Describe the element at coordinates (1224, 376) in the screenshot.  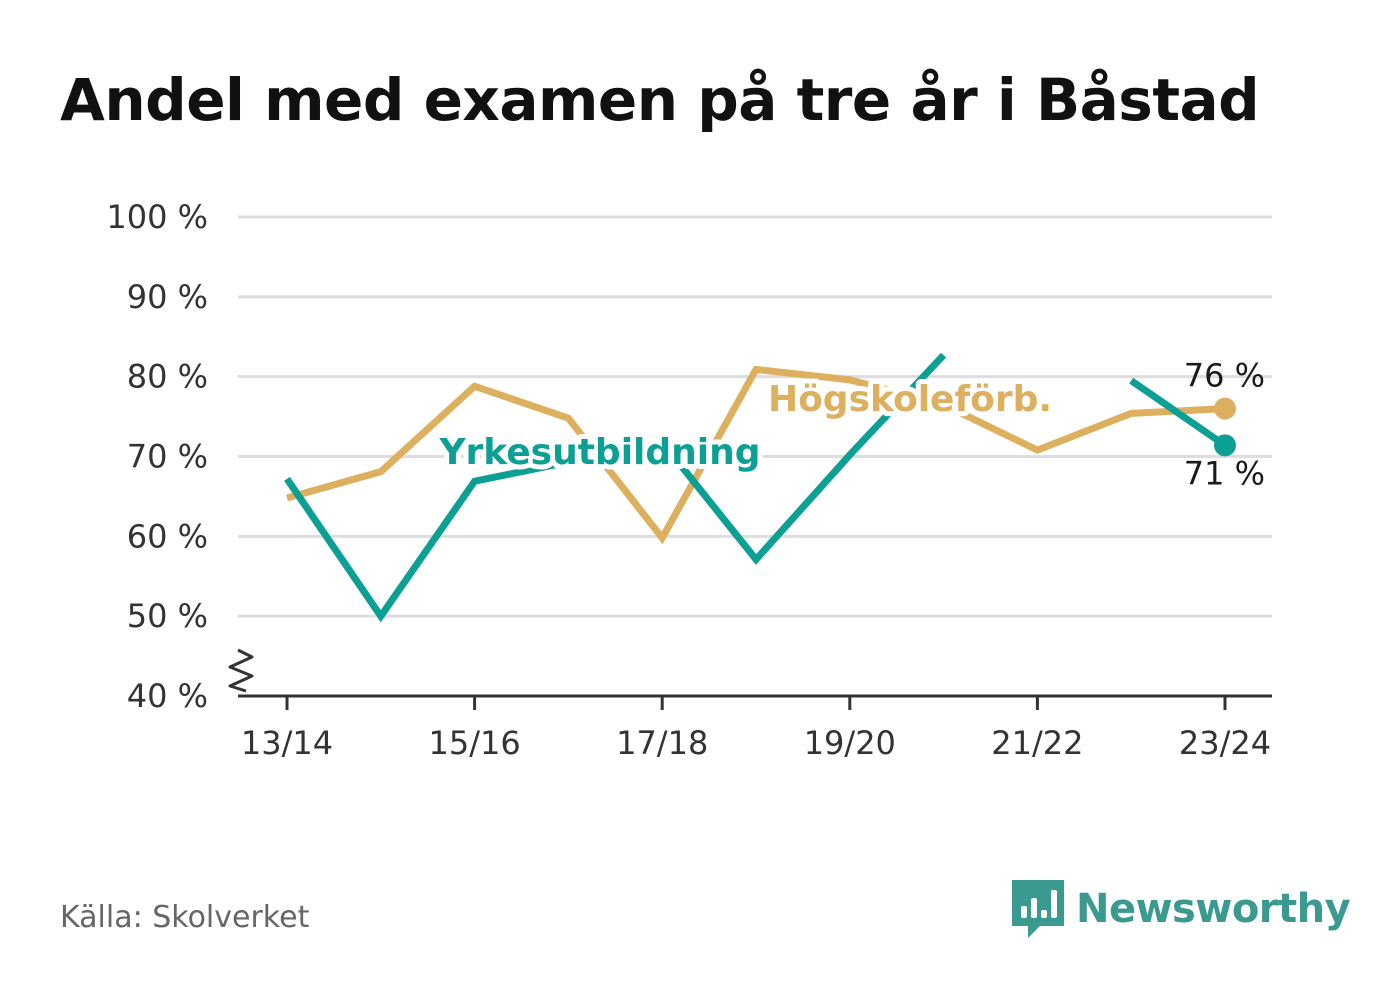
I see `end-value-label: 76 %` at that location.